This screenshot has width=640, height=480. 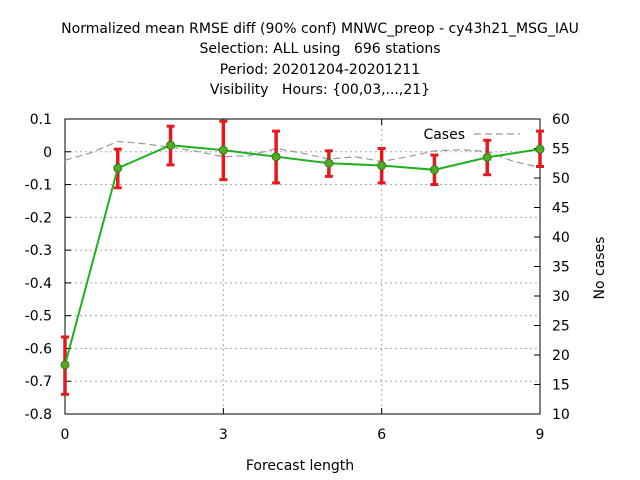 I want to click on x-tick-label: 3, so click(x=223, y=435).